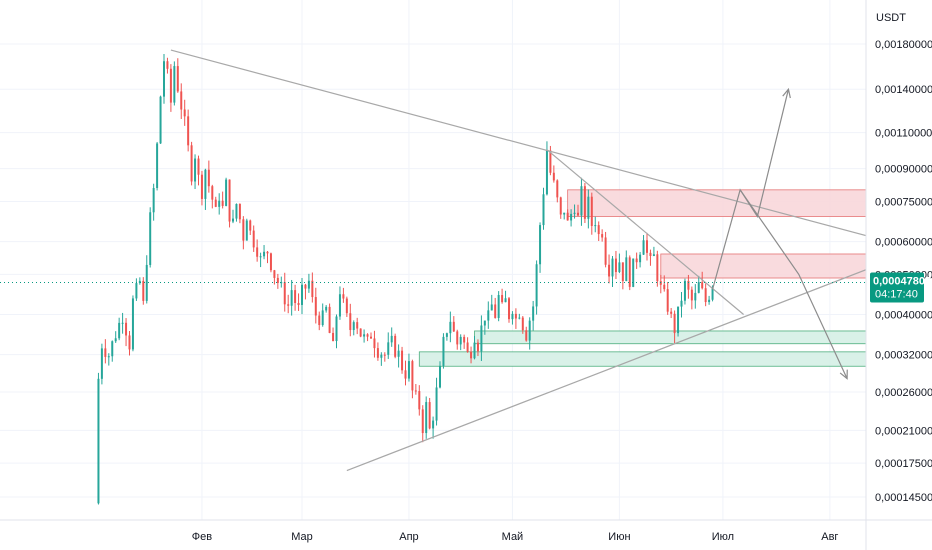  I want to click on price-tick-label: 0,00014500, so click(903, 498).